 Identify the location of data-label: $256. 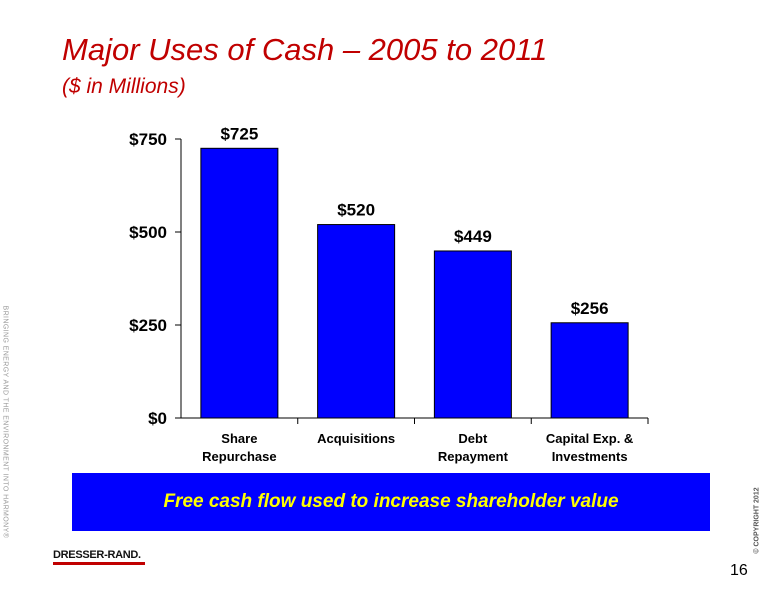
(590, 308).